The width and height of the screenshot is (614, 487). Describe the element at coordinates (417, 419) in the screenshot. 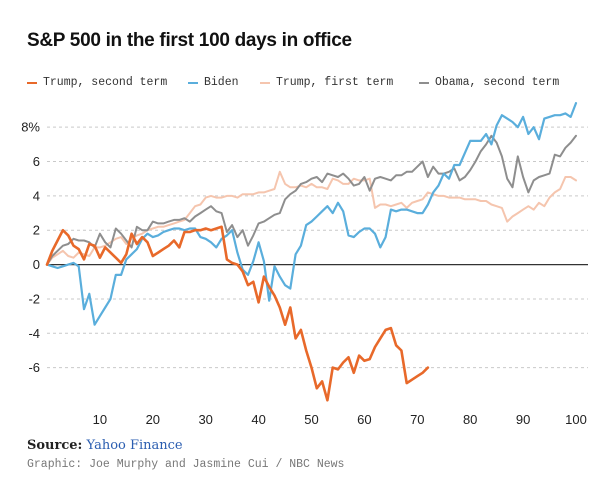

I see `x-tick-label: 70` at that location.